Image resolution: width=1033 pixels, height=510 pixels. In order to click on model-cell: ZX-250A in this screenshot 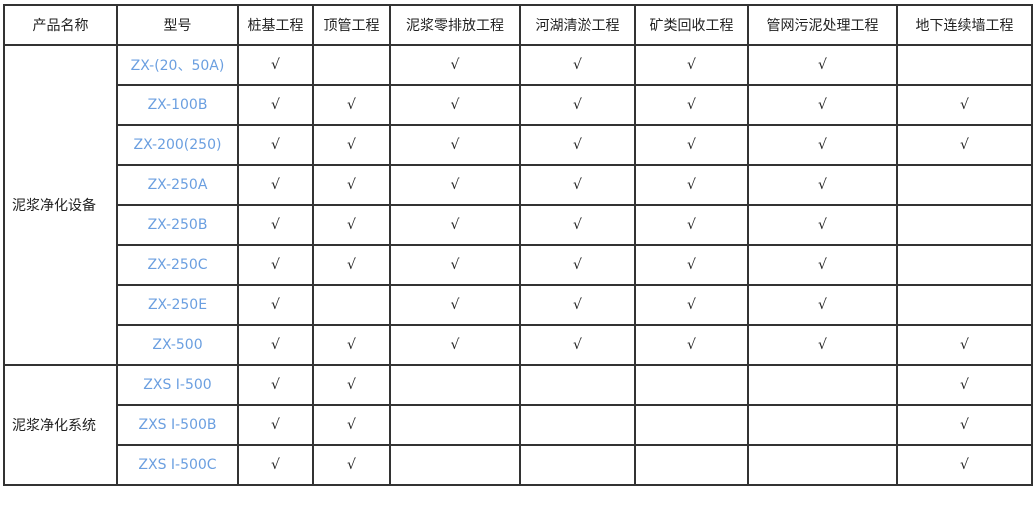, I will do `click(177, 185)`.